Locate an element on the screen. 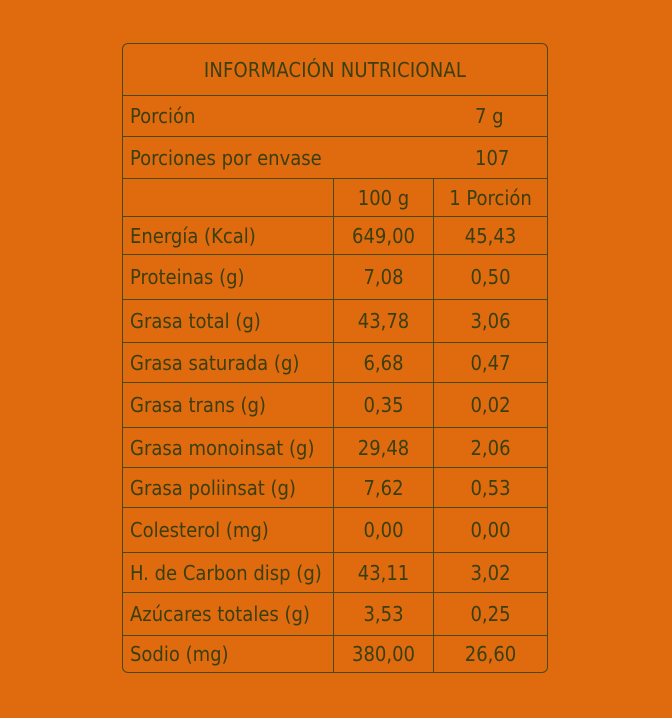 Image resolution: width=672 pixels, height=718 pixels. portion-value: 7 g is located at coordinates (489, 116).